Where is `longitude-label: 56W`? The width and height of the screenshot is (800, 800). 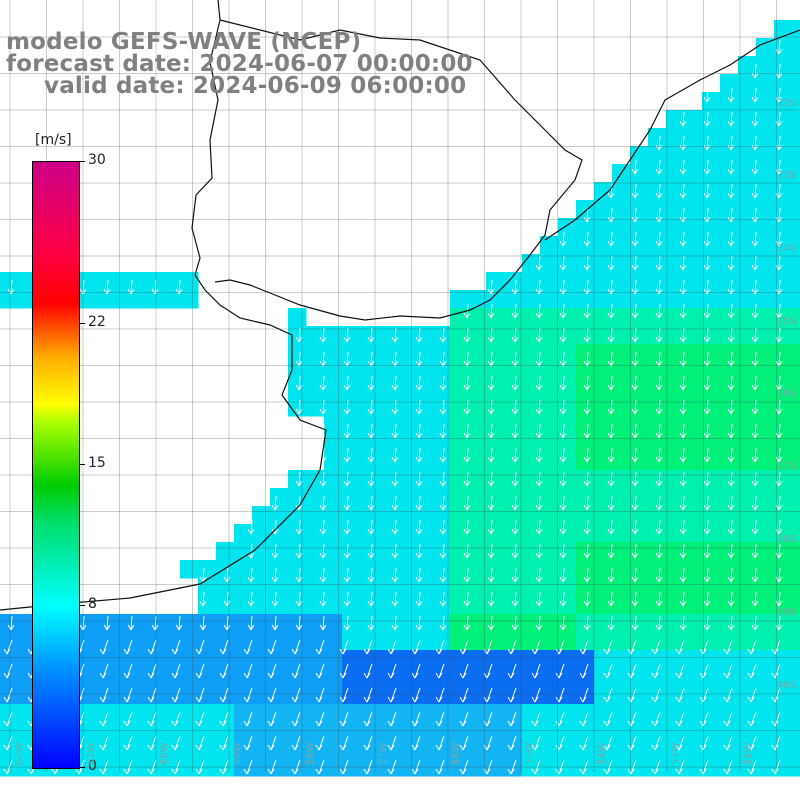 longitude-label: 56W is located at coordinates (456, 753).